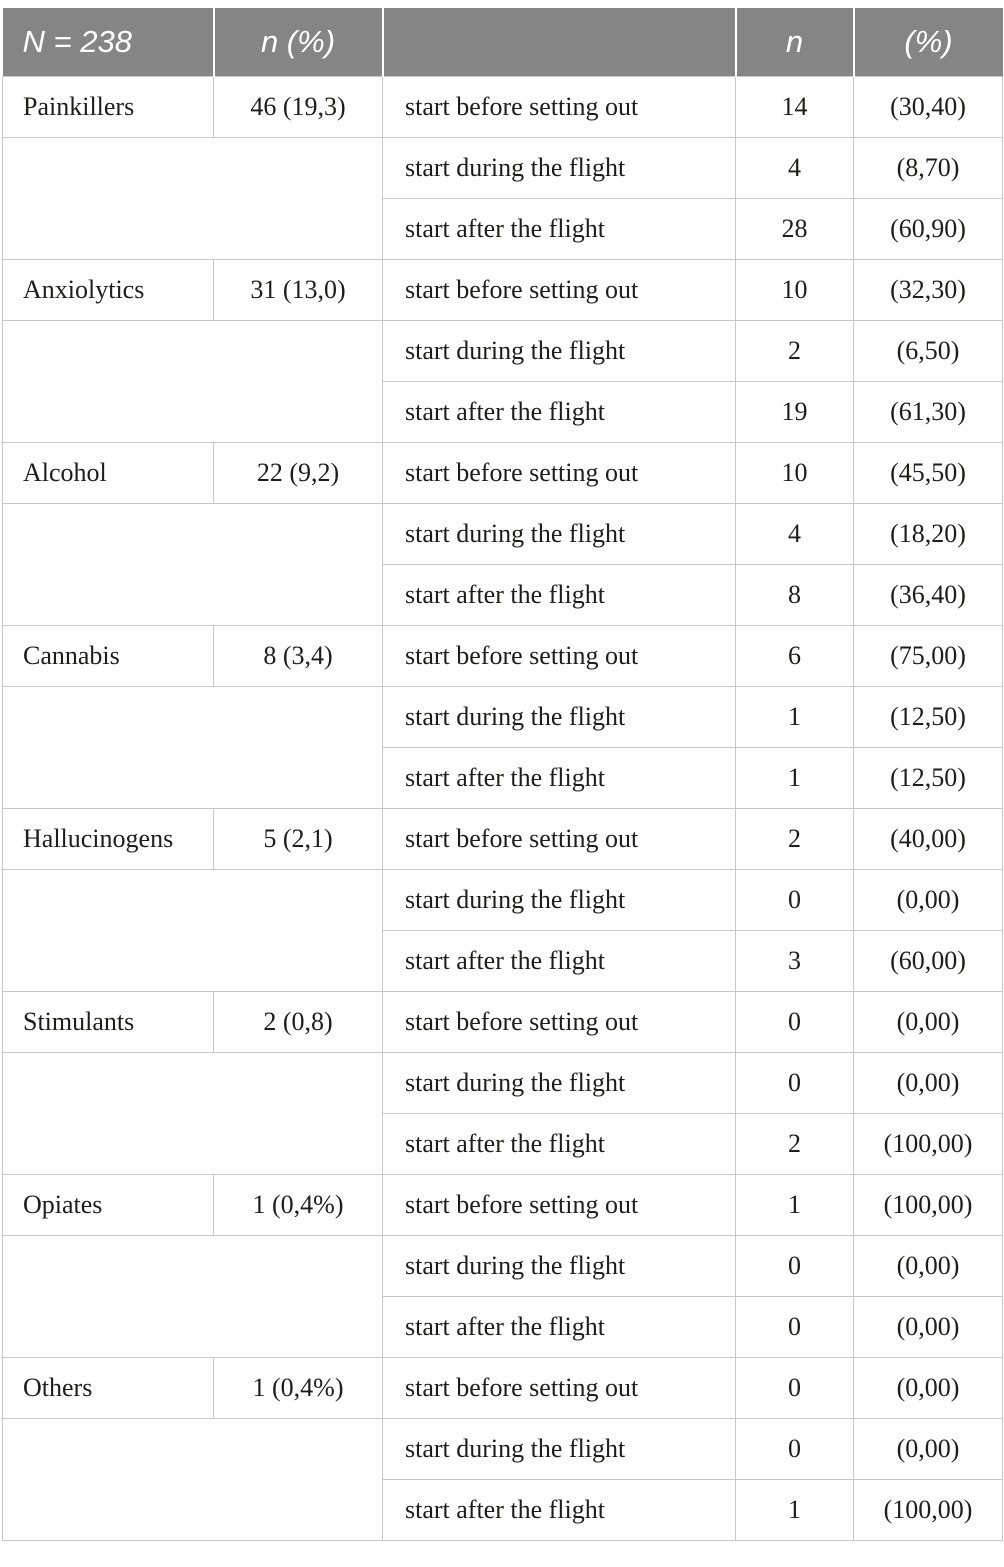  Describe the element at coordinates (298, 42) in the screenshot. I see `header-n-pct: n (%)` at that location.